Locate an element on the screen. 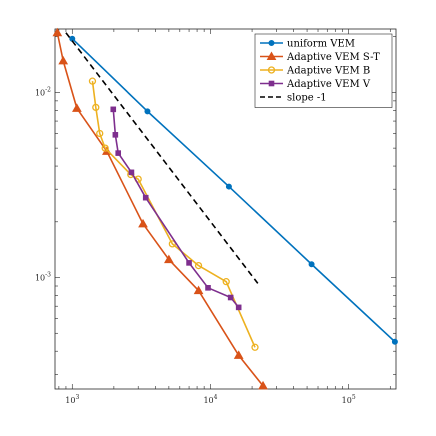 The image size is (436, 436). y-tick-label: 10⁻³ is located at coordinates (43, 277).